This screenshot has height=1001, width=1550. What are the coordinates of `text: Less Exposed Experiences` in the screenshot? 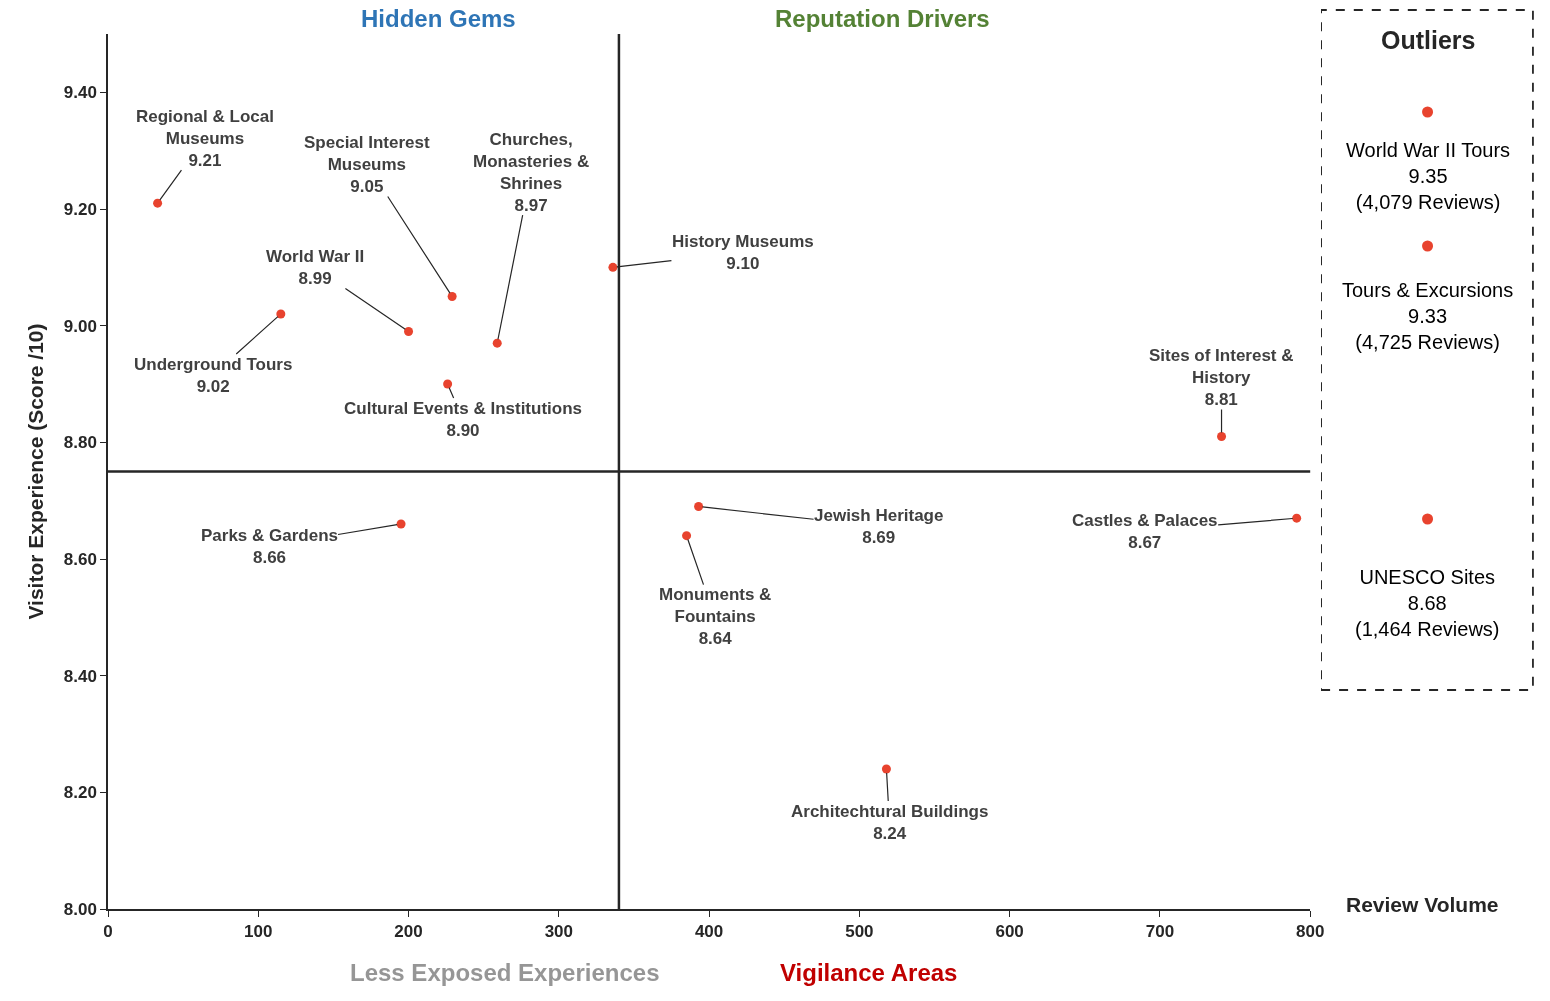 It's located at (505, 972).